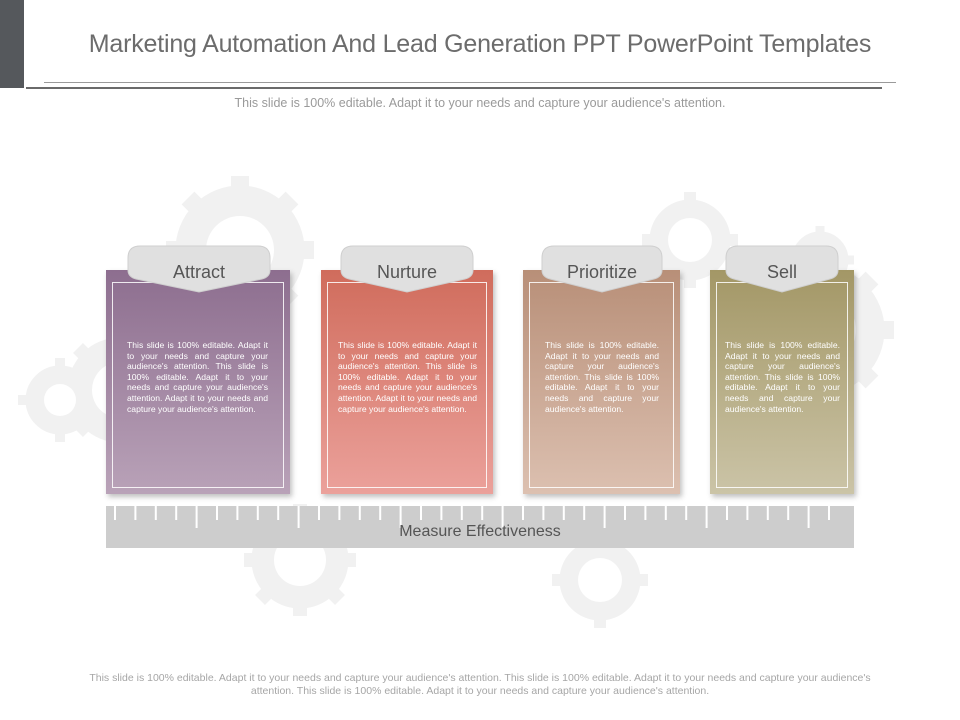  What do you see at coordinates (407, 272) in the screenshot?
I see `stage-label-nurture: Nurture` at bounding box center [407, 272].